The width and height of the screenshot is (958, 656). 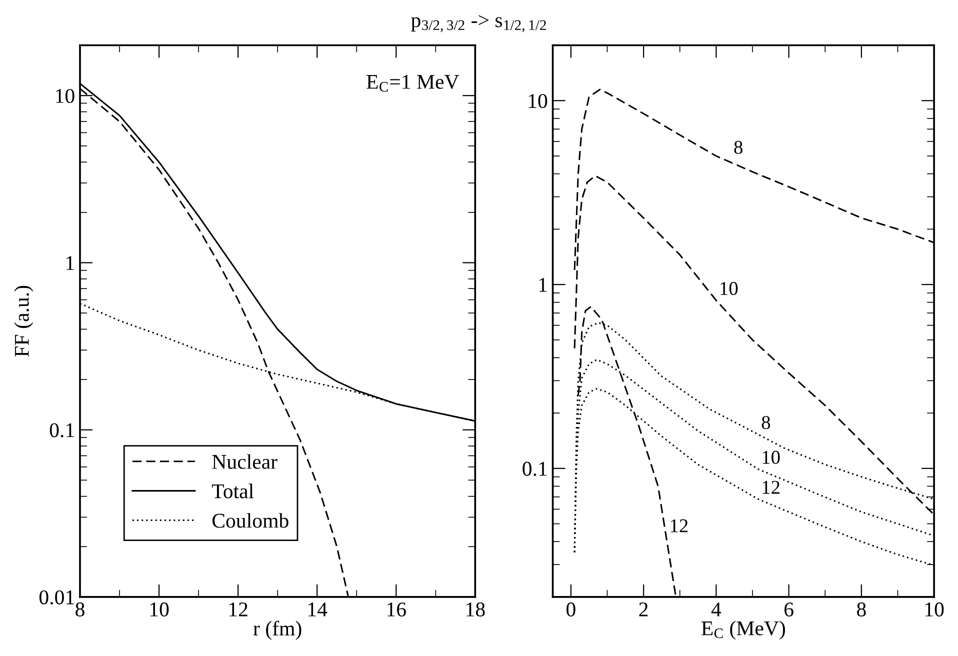 What do you see at coordinates (643, 609) in the screenshot?
I see `x-tick-label: 2` at bounding box center [643, 609].